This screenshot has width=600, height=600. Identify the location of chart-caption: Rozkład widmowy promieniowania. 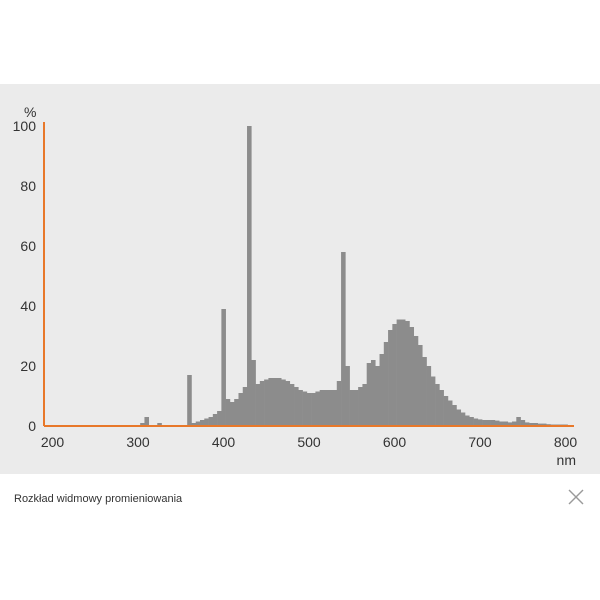
(98, 499).